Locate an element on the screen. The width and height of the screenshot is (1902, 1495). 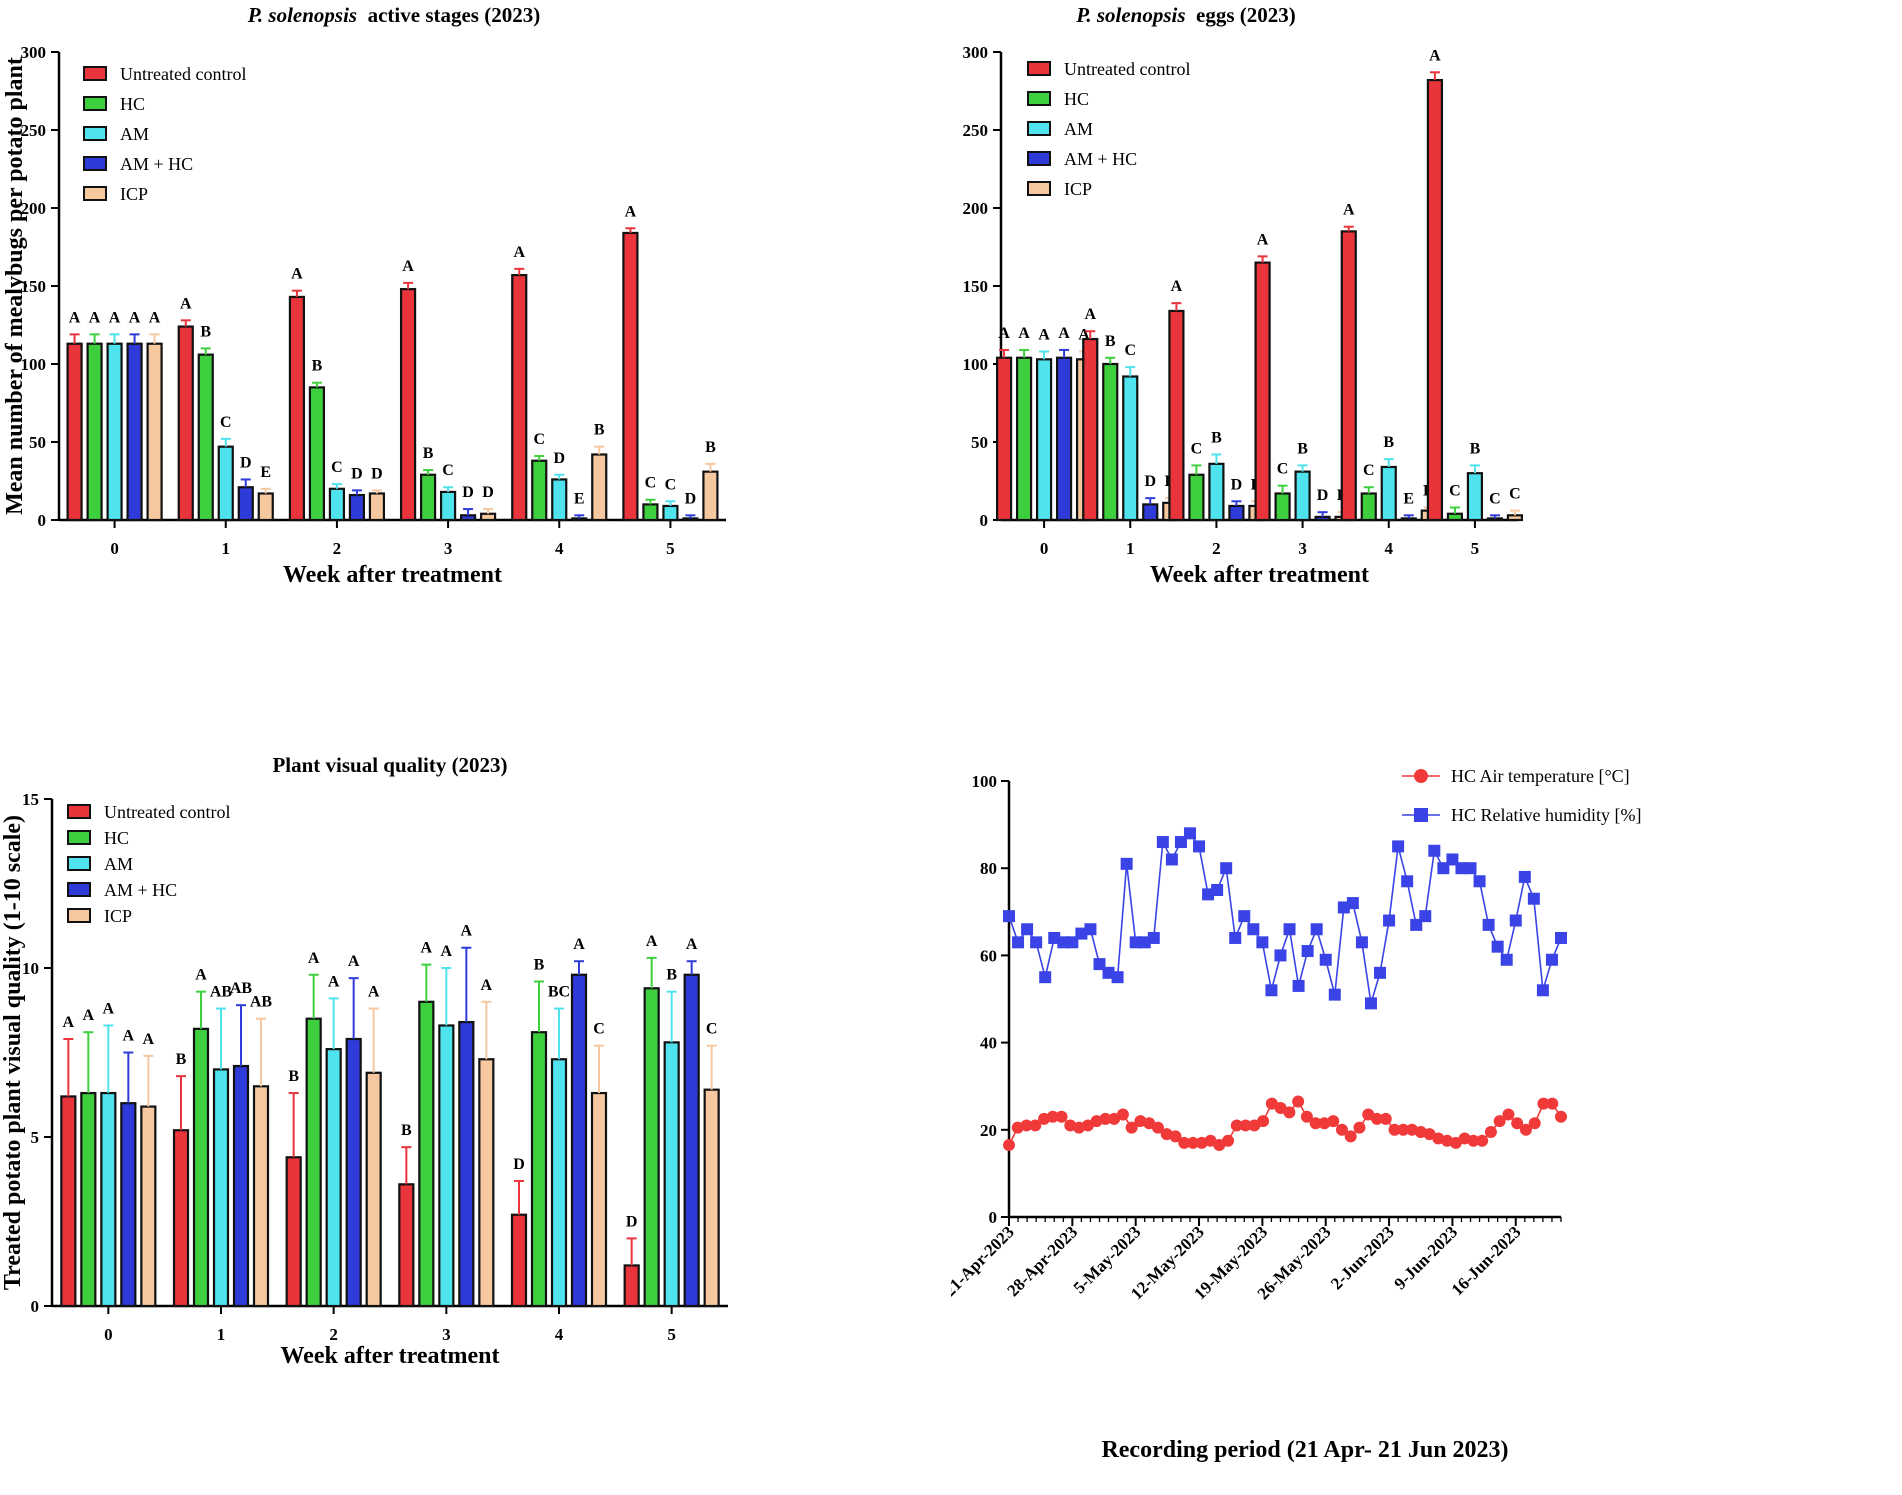
legend-label-relative-humidity: HC Relative humidity [%] is located at coordinates (1546, 815).